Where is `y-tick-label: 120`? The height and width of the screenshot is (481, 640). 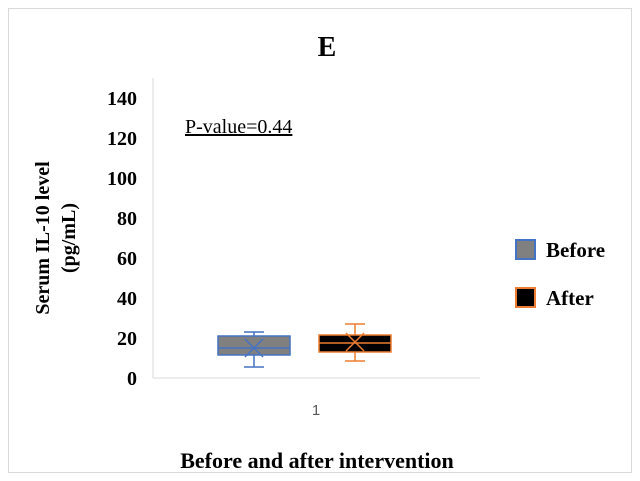
y-tick-label: 120 is located at coordinates (122, 139).